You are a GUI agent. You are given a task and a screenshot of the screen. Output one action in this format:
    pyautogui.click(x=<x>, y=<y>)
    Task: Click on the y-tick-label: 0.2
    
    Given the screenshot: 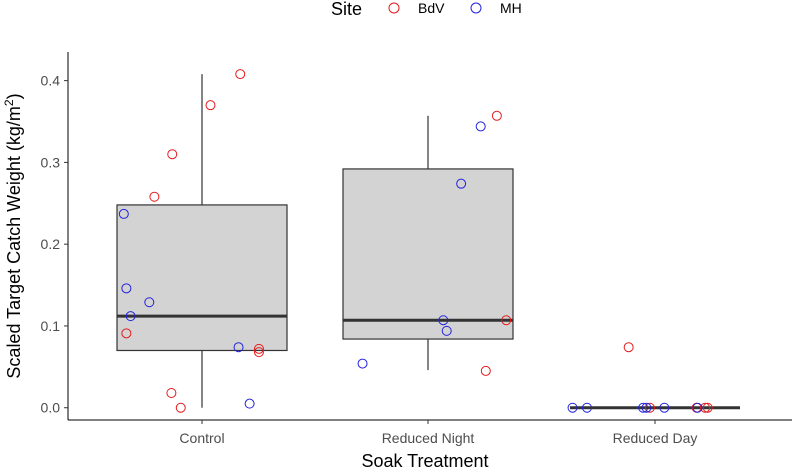 What is the action you would take?
    pyautogui.click(x=51, y=244)
    